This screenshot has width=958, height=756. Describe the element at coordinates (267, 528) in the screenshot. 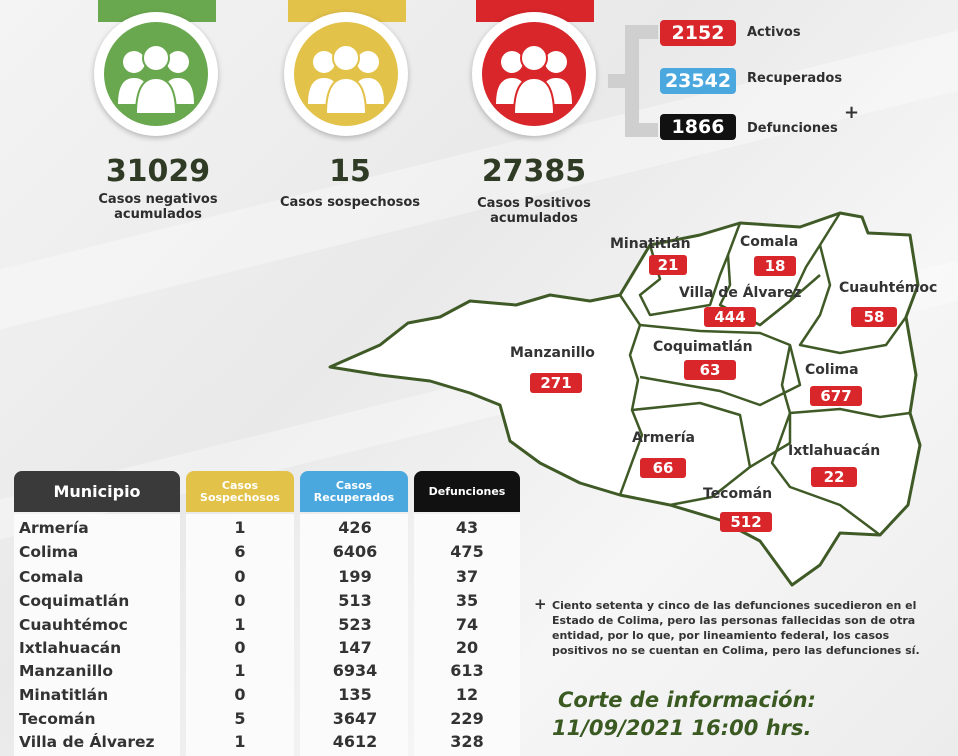

I see `table-row: Armería 1 426 43` at that location.